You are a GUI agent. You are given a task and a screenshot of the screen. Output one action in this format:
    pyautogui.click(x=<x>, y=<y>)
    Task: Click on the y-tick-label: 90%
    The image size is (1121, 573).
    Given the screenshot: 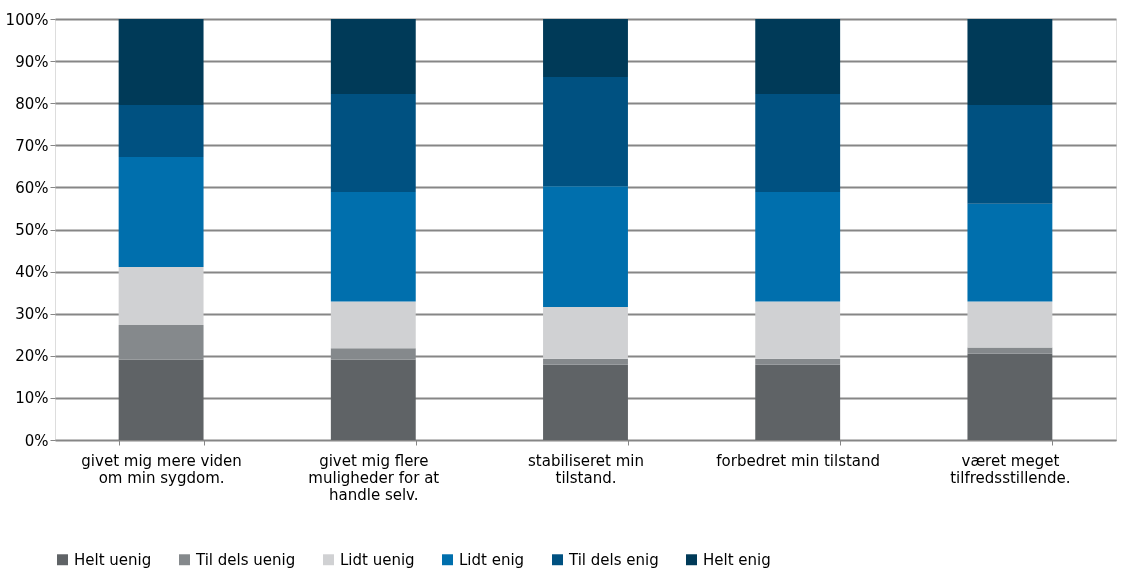 What is the action you would take?
    pyautogui.click(x=32, y=61)
    